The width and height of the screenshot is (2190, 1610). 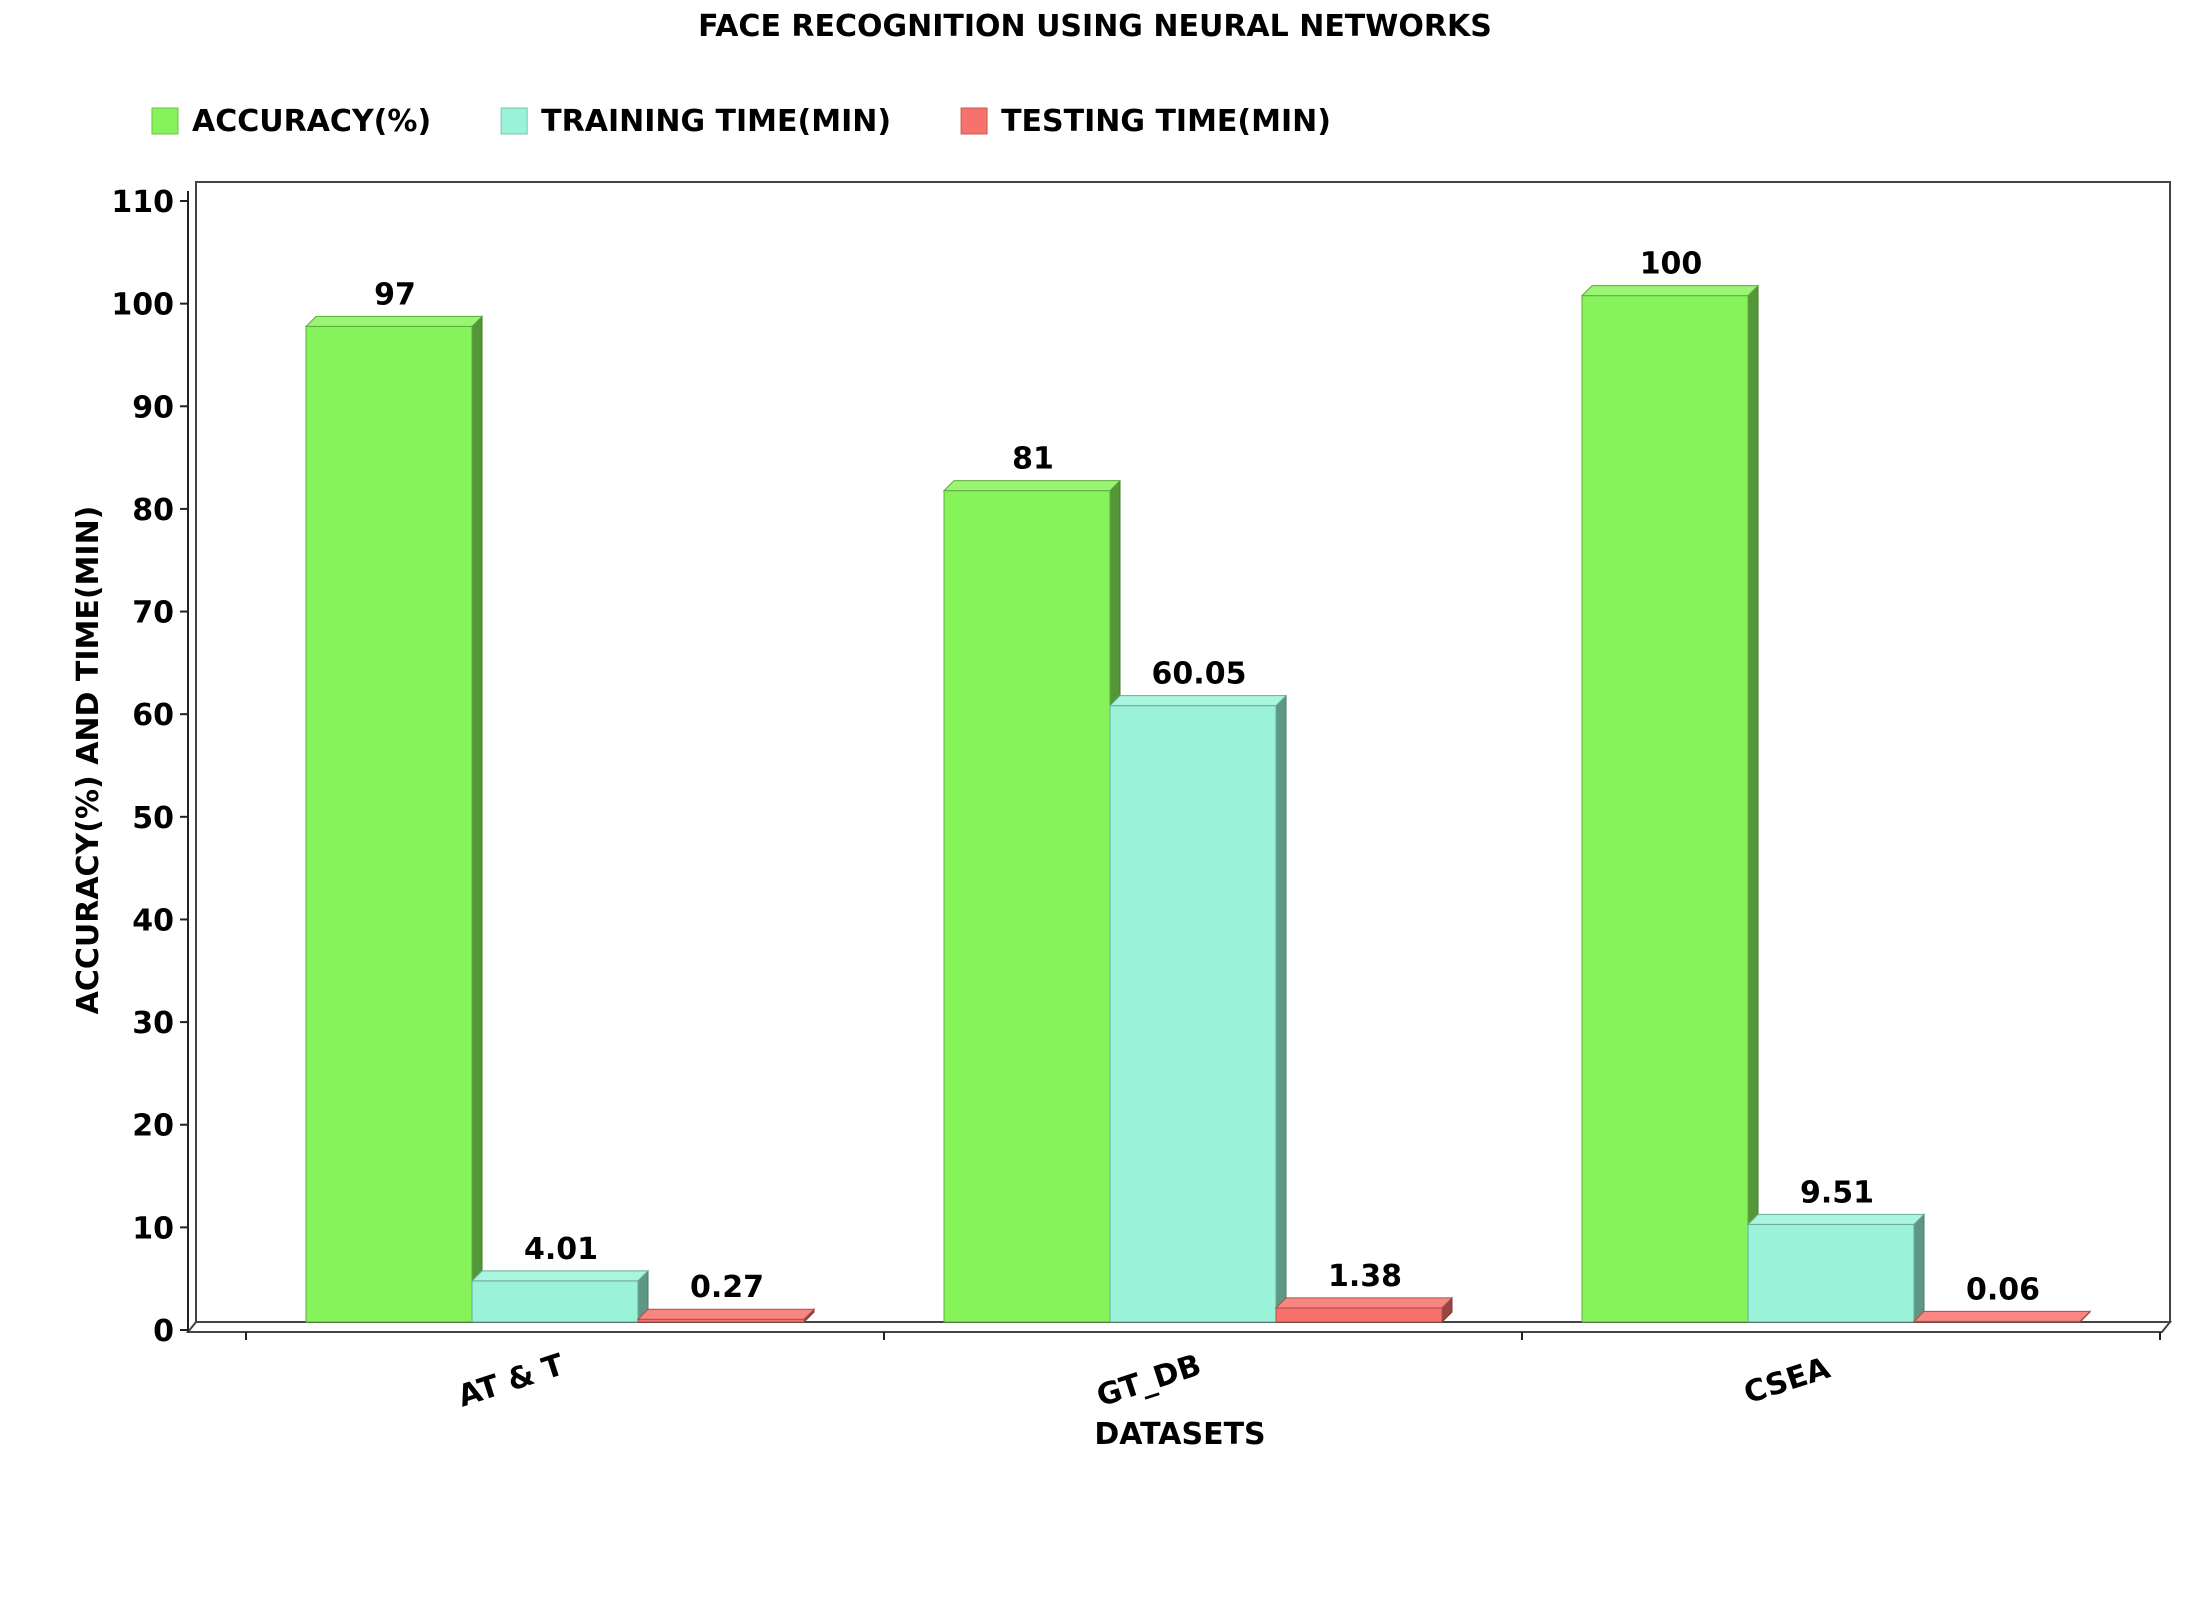 I want to click on data-label: 100, so click(x=1671, y=264).